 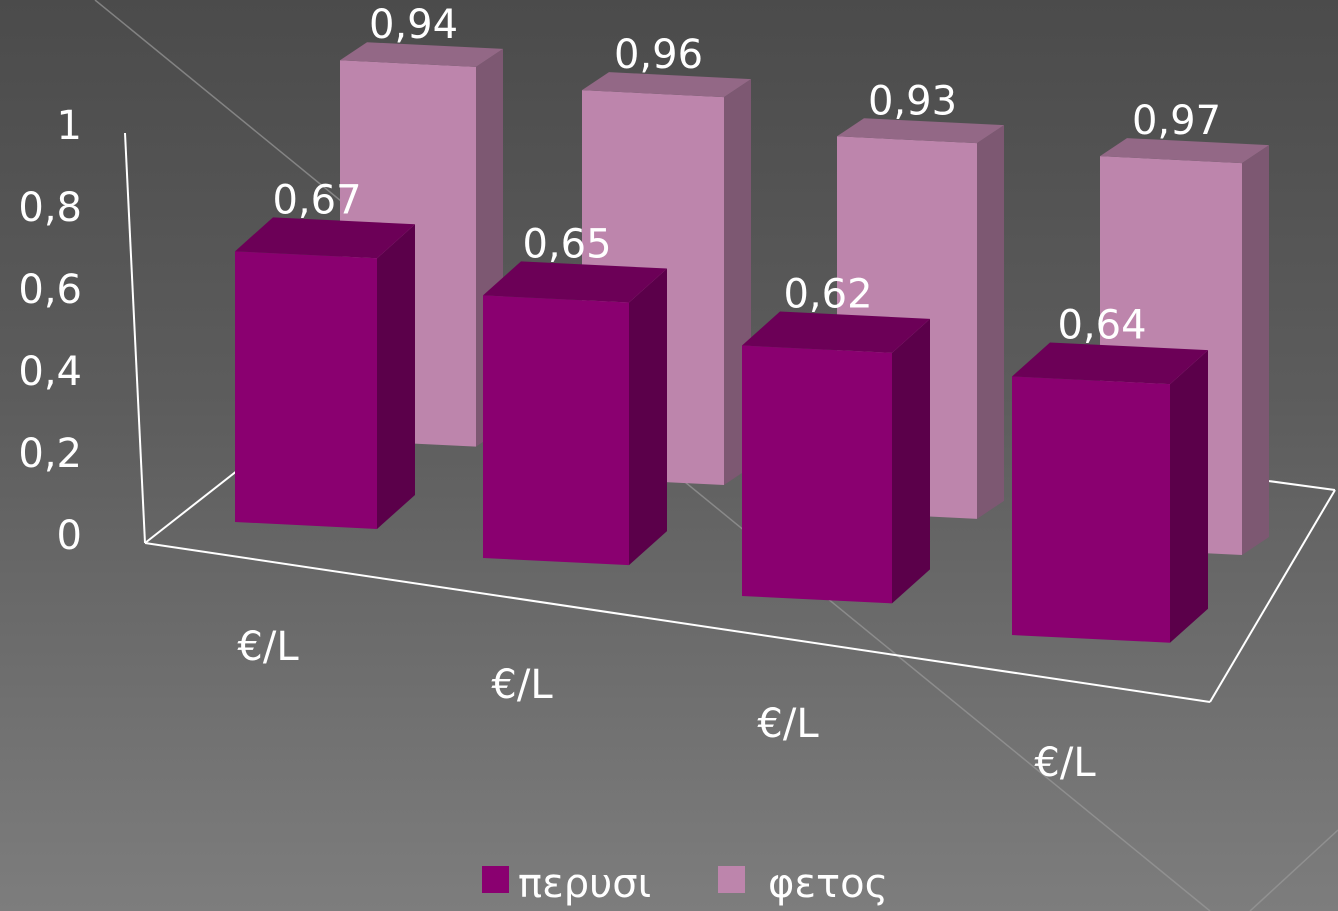 I want to click on data-label-perusi-2: 0,65, so click(x=566, y=244).